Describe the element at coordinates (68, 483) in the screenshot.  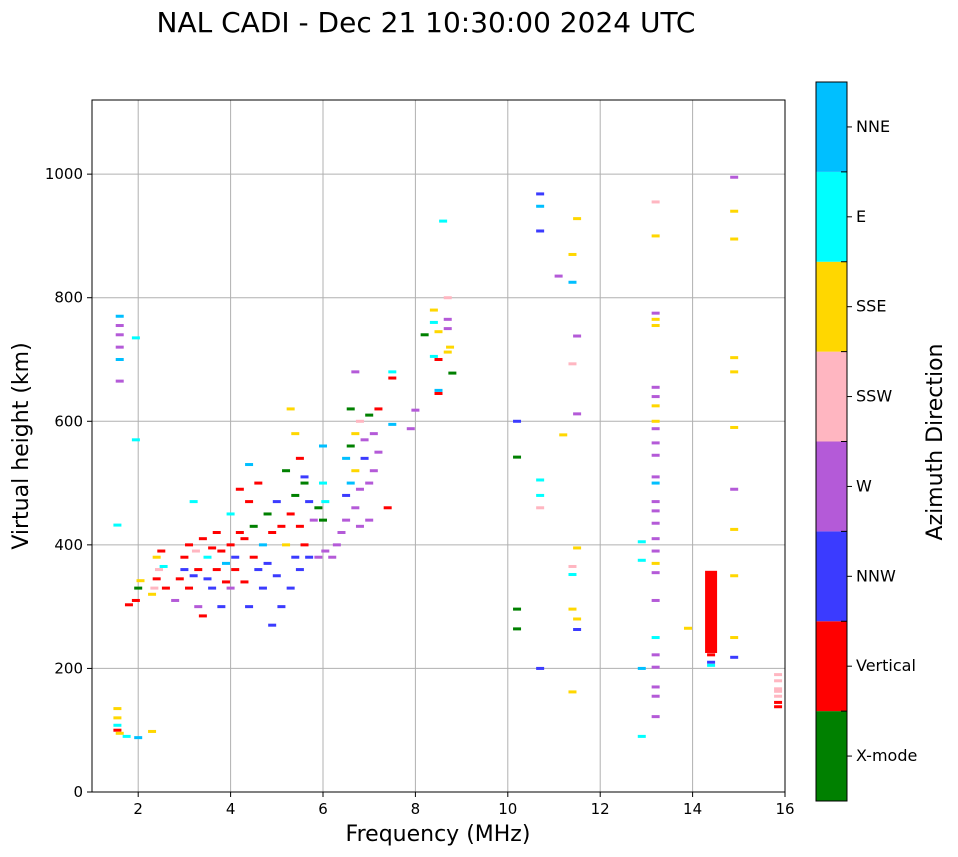
I see `y-axis: 0 200 400 600 800 1000` at that location.